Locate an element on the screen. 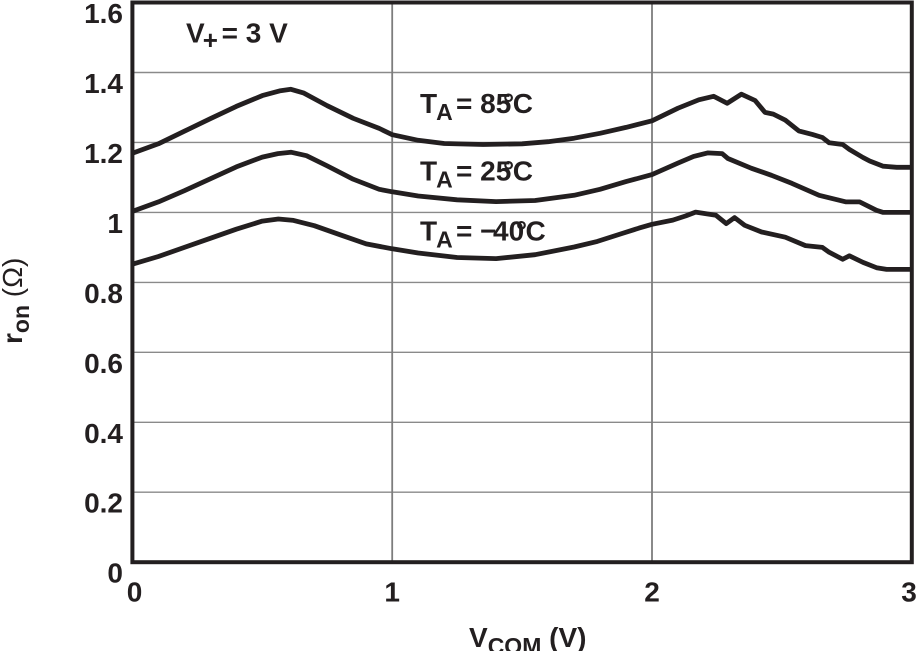 The height and width of the screenshot is (651, 916). svg-text: 1.4 is located at coordinates (103, 83).